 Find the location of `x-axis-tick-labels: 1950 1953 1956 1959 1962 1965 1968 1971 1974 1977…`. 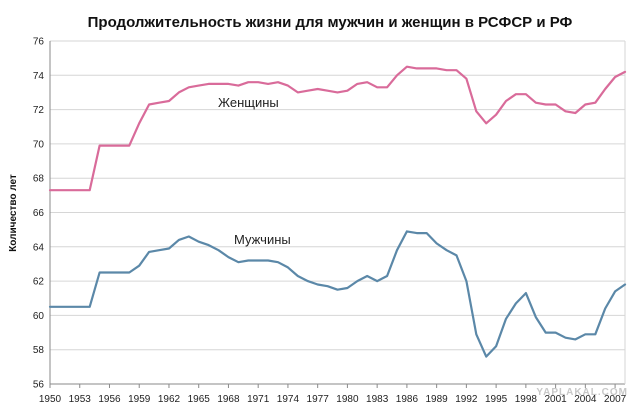

x-axis-tick-labels: 1950 1953 1956 1959 1962 1965 1968 1971 1974 1977… is located at coordinates (333, 399).